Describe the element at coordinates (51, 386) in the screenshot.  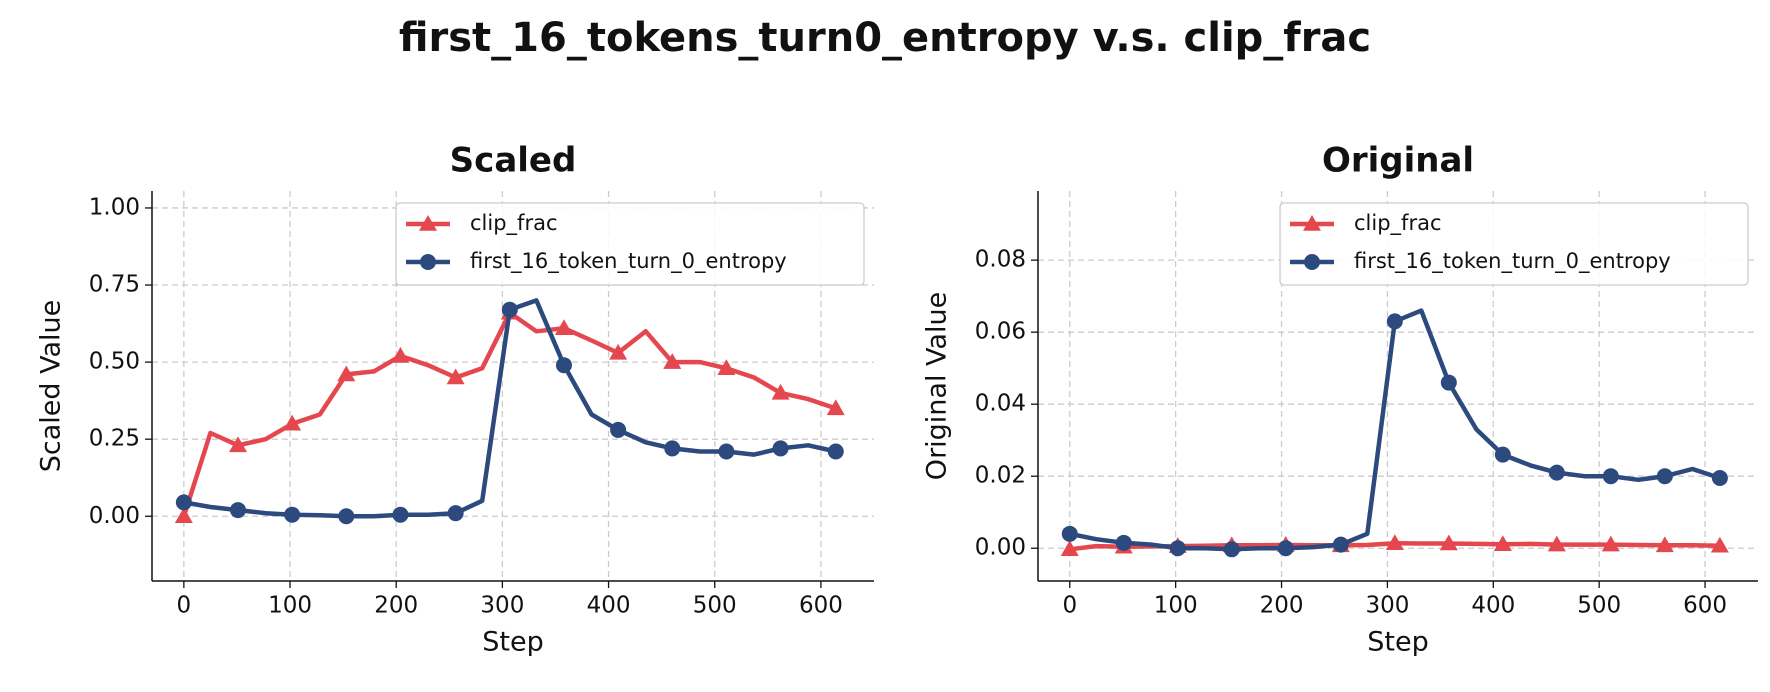
I see `y-axis-label: Scaled Value` at that location.